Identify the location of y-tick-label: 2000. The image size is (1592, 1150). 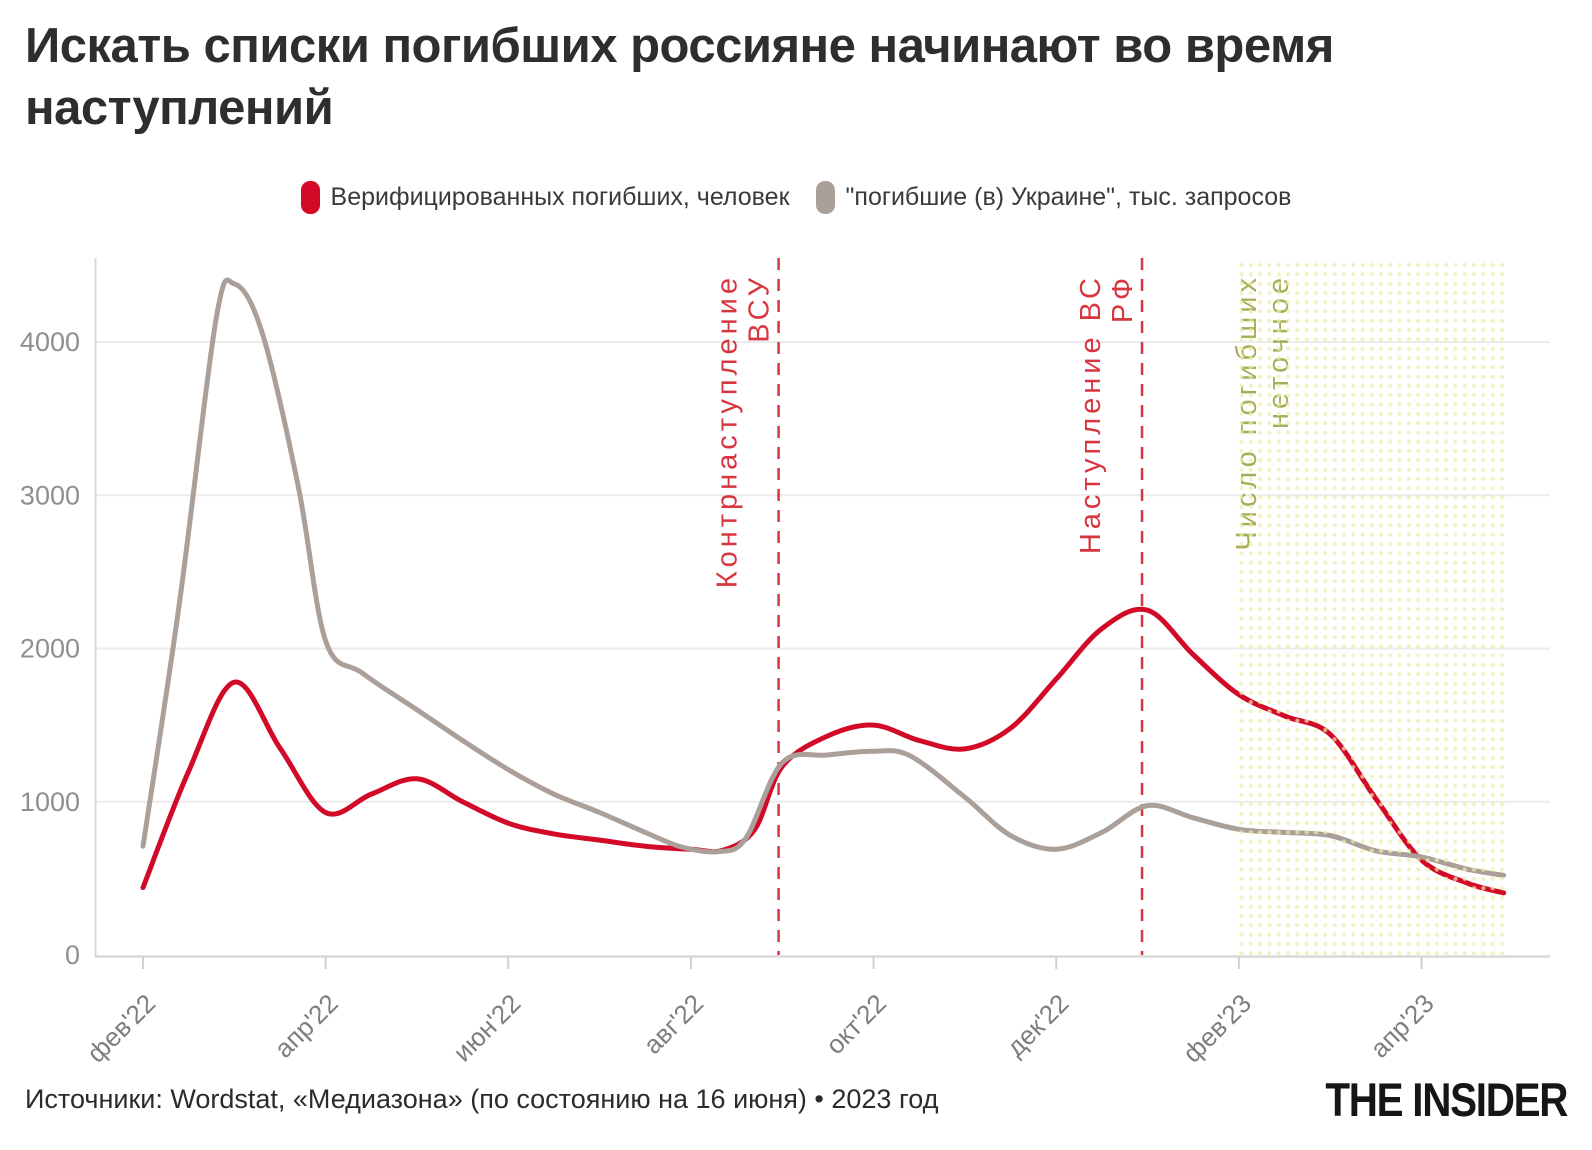
(50, 649).